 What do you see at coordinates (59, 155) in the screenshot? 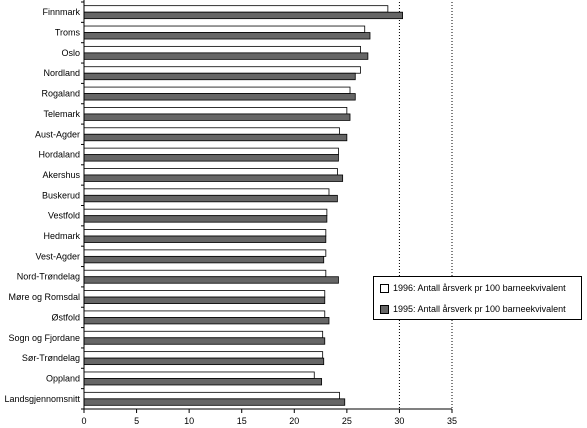
I see `category-label-7: Hordaland` at bounding box center [59, 155].